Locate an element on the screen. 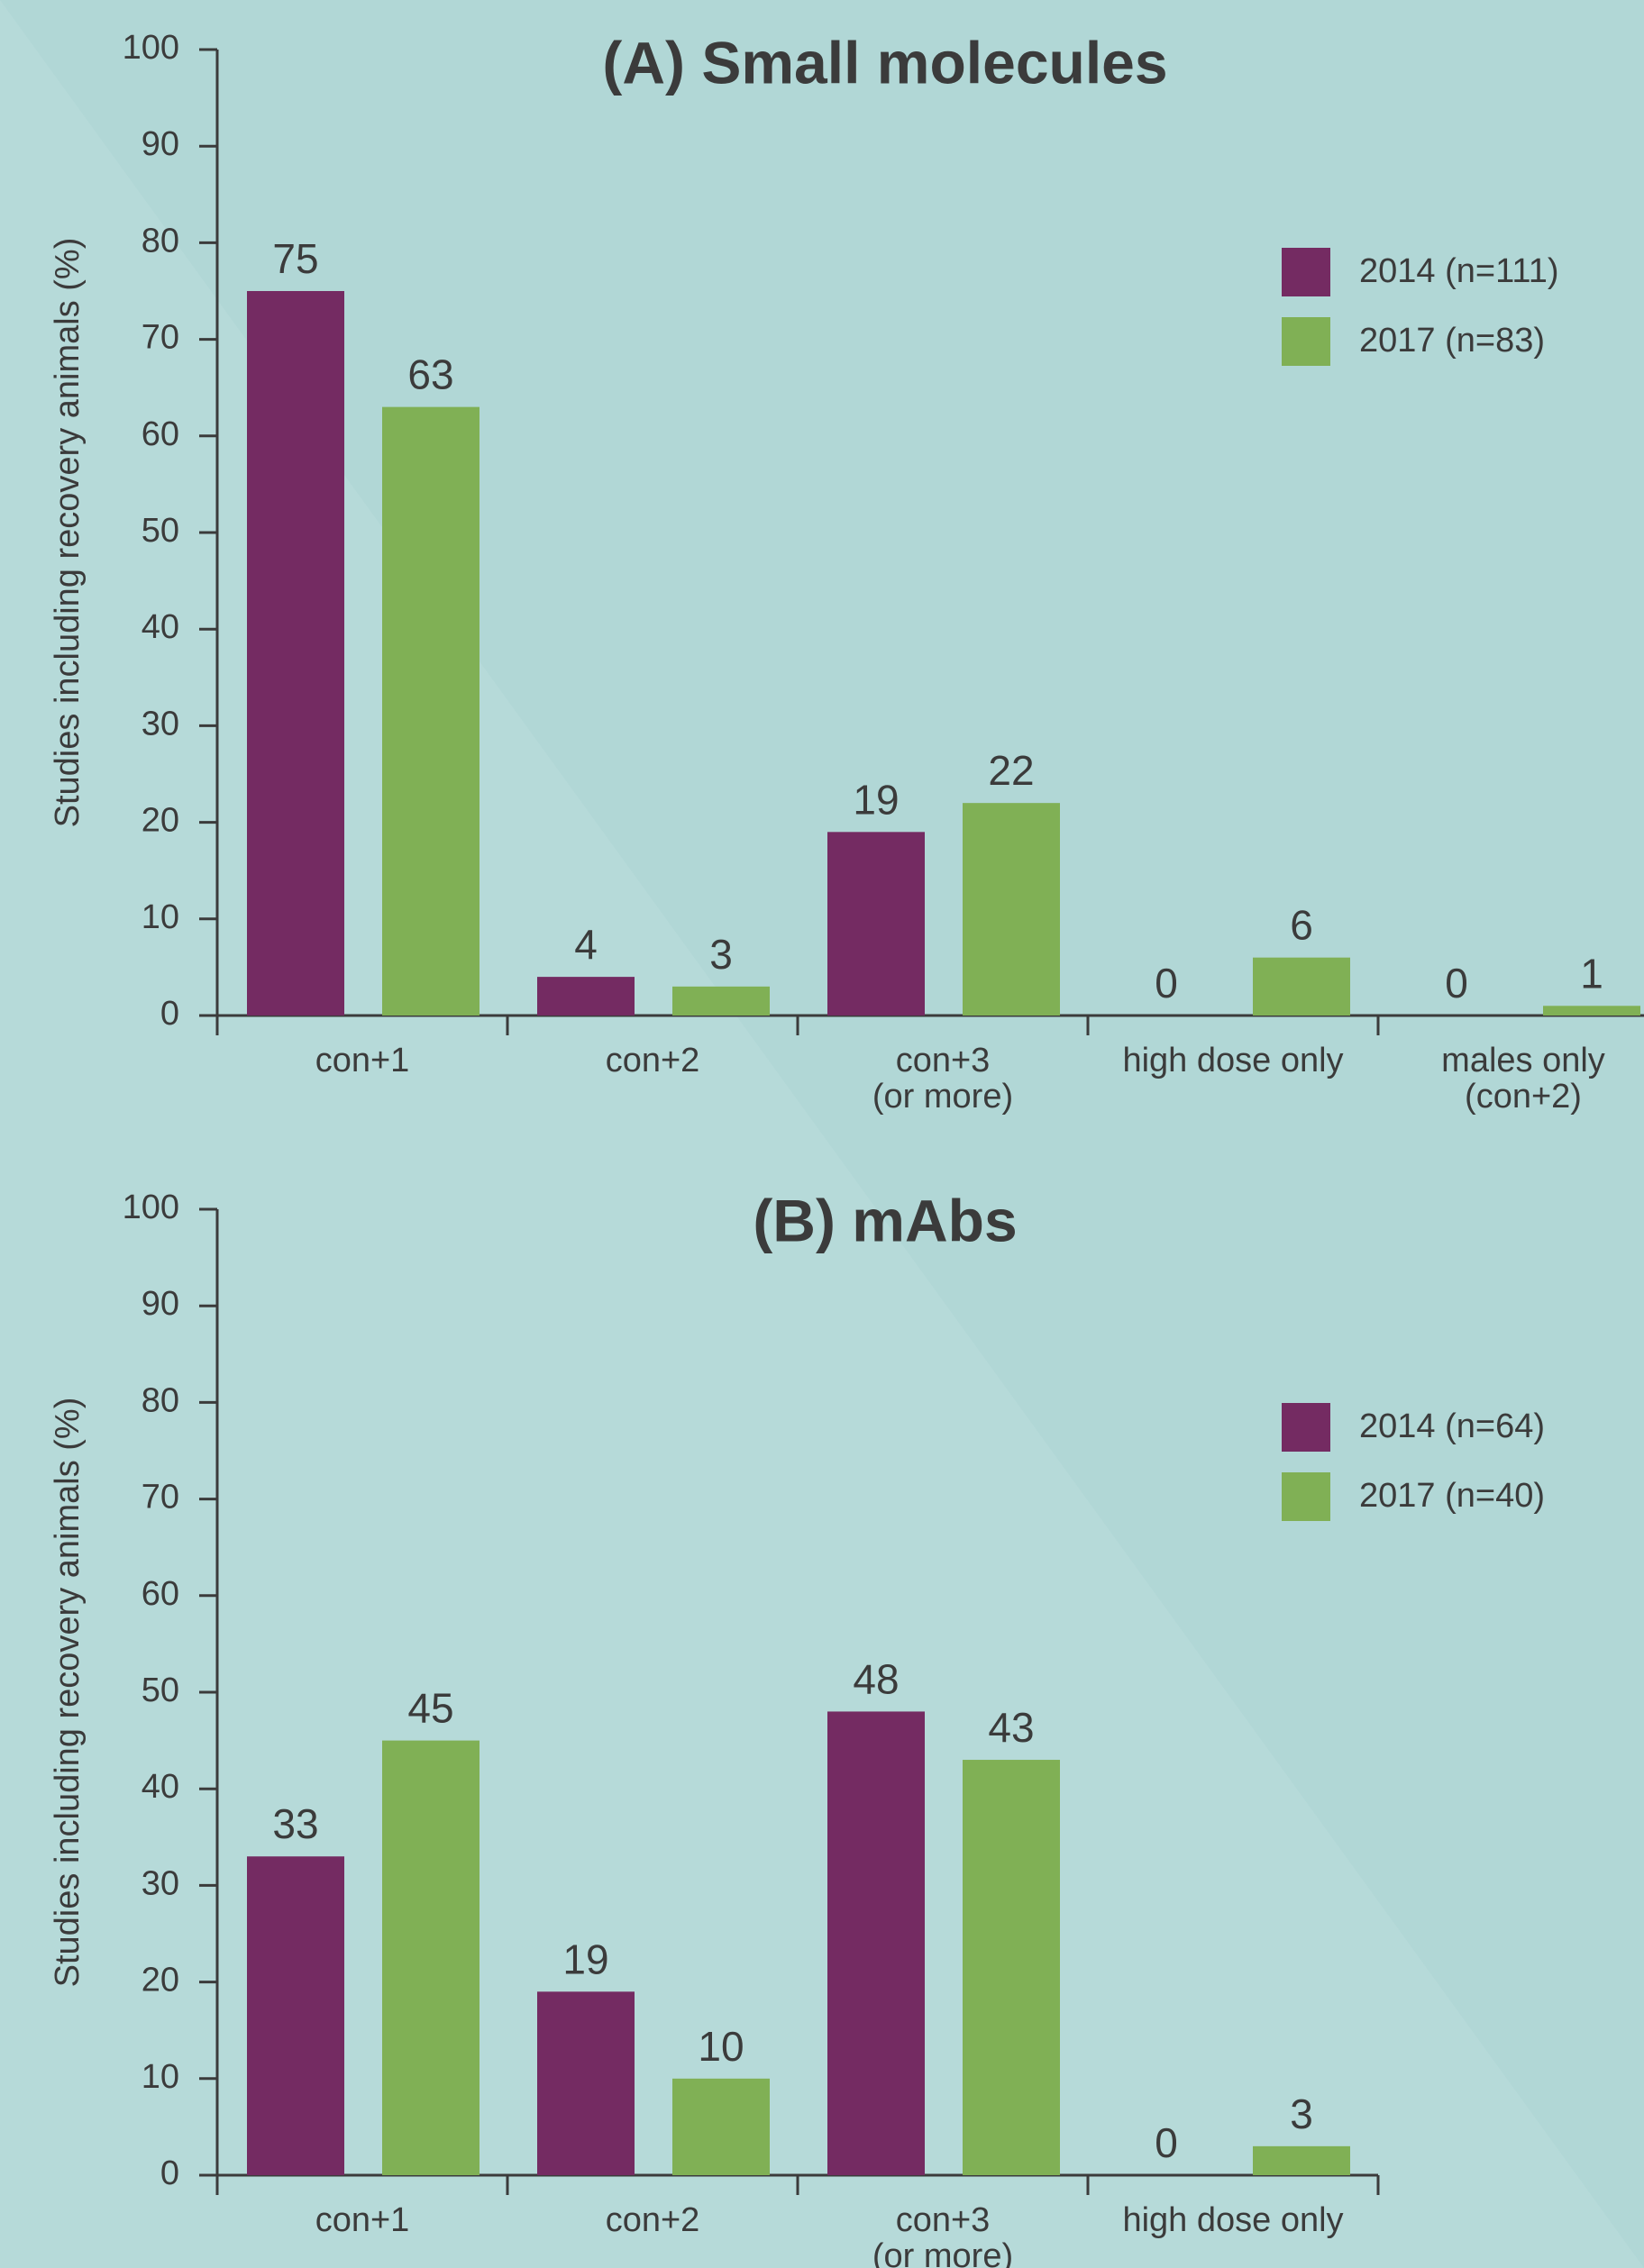 Image resolution: width=1644 pixels, height=2268 pixels. data-label: 48 is located at coordinates (876, 1678).